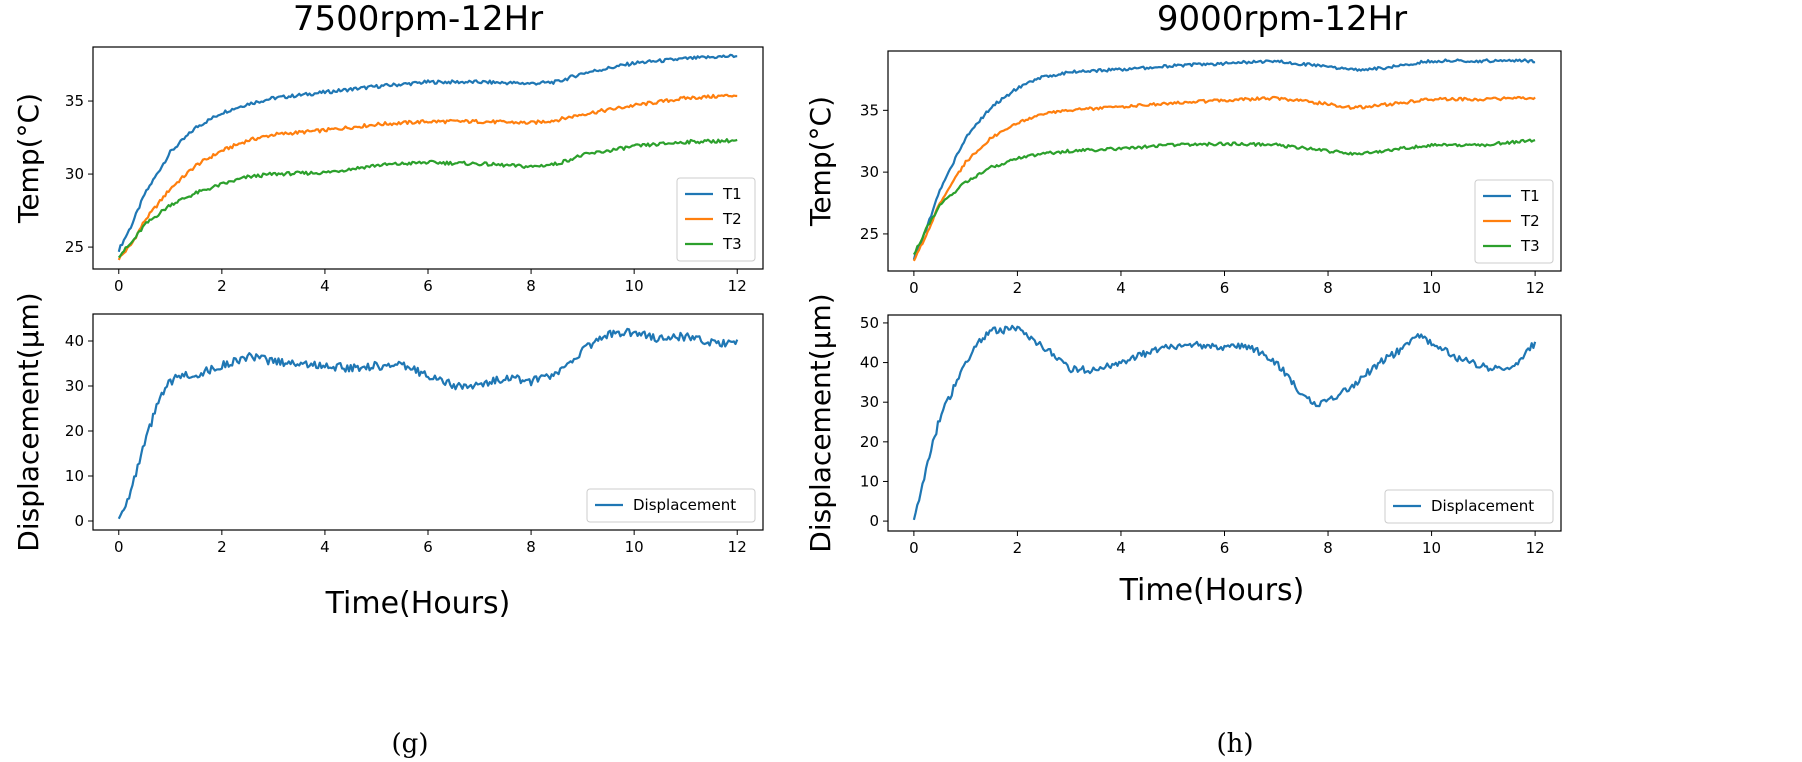 This screenshot has width=1802, height=762. I want to click on panel-h-temp-axes: 0 2 4 6 8 10 12 25 30 35 Temp(°C) T1 T2 T3, so click(1183, 173).